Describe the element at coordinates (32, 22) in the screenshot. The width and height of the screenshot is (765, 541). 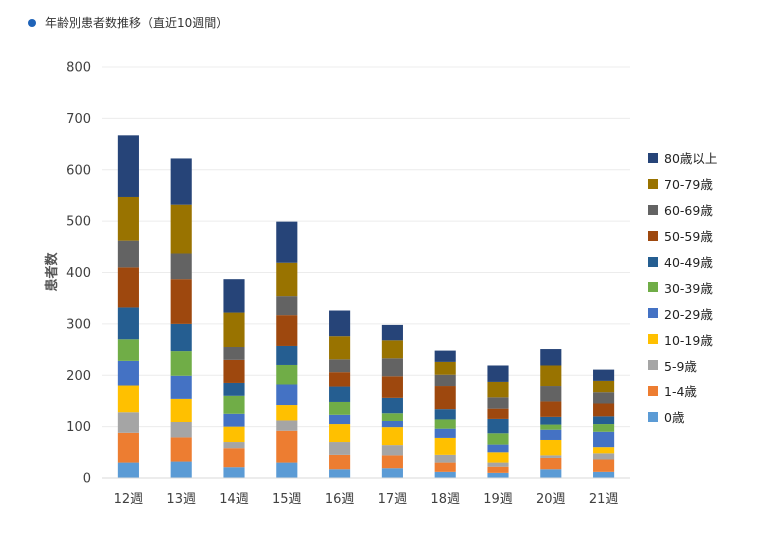
I see `bullet-dot-icon` at that location.